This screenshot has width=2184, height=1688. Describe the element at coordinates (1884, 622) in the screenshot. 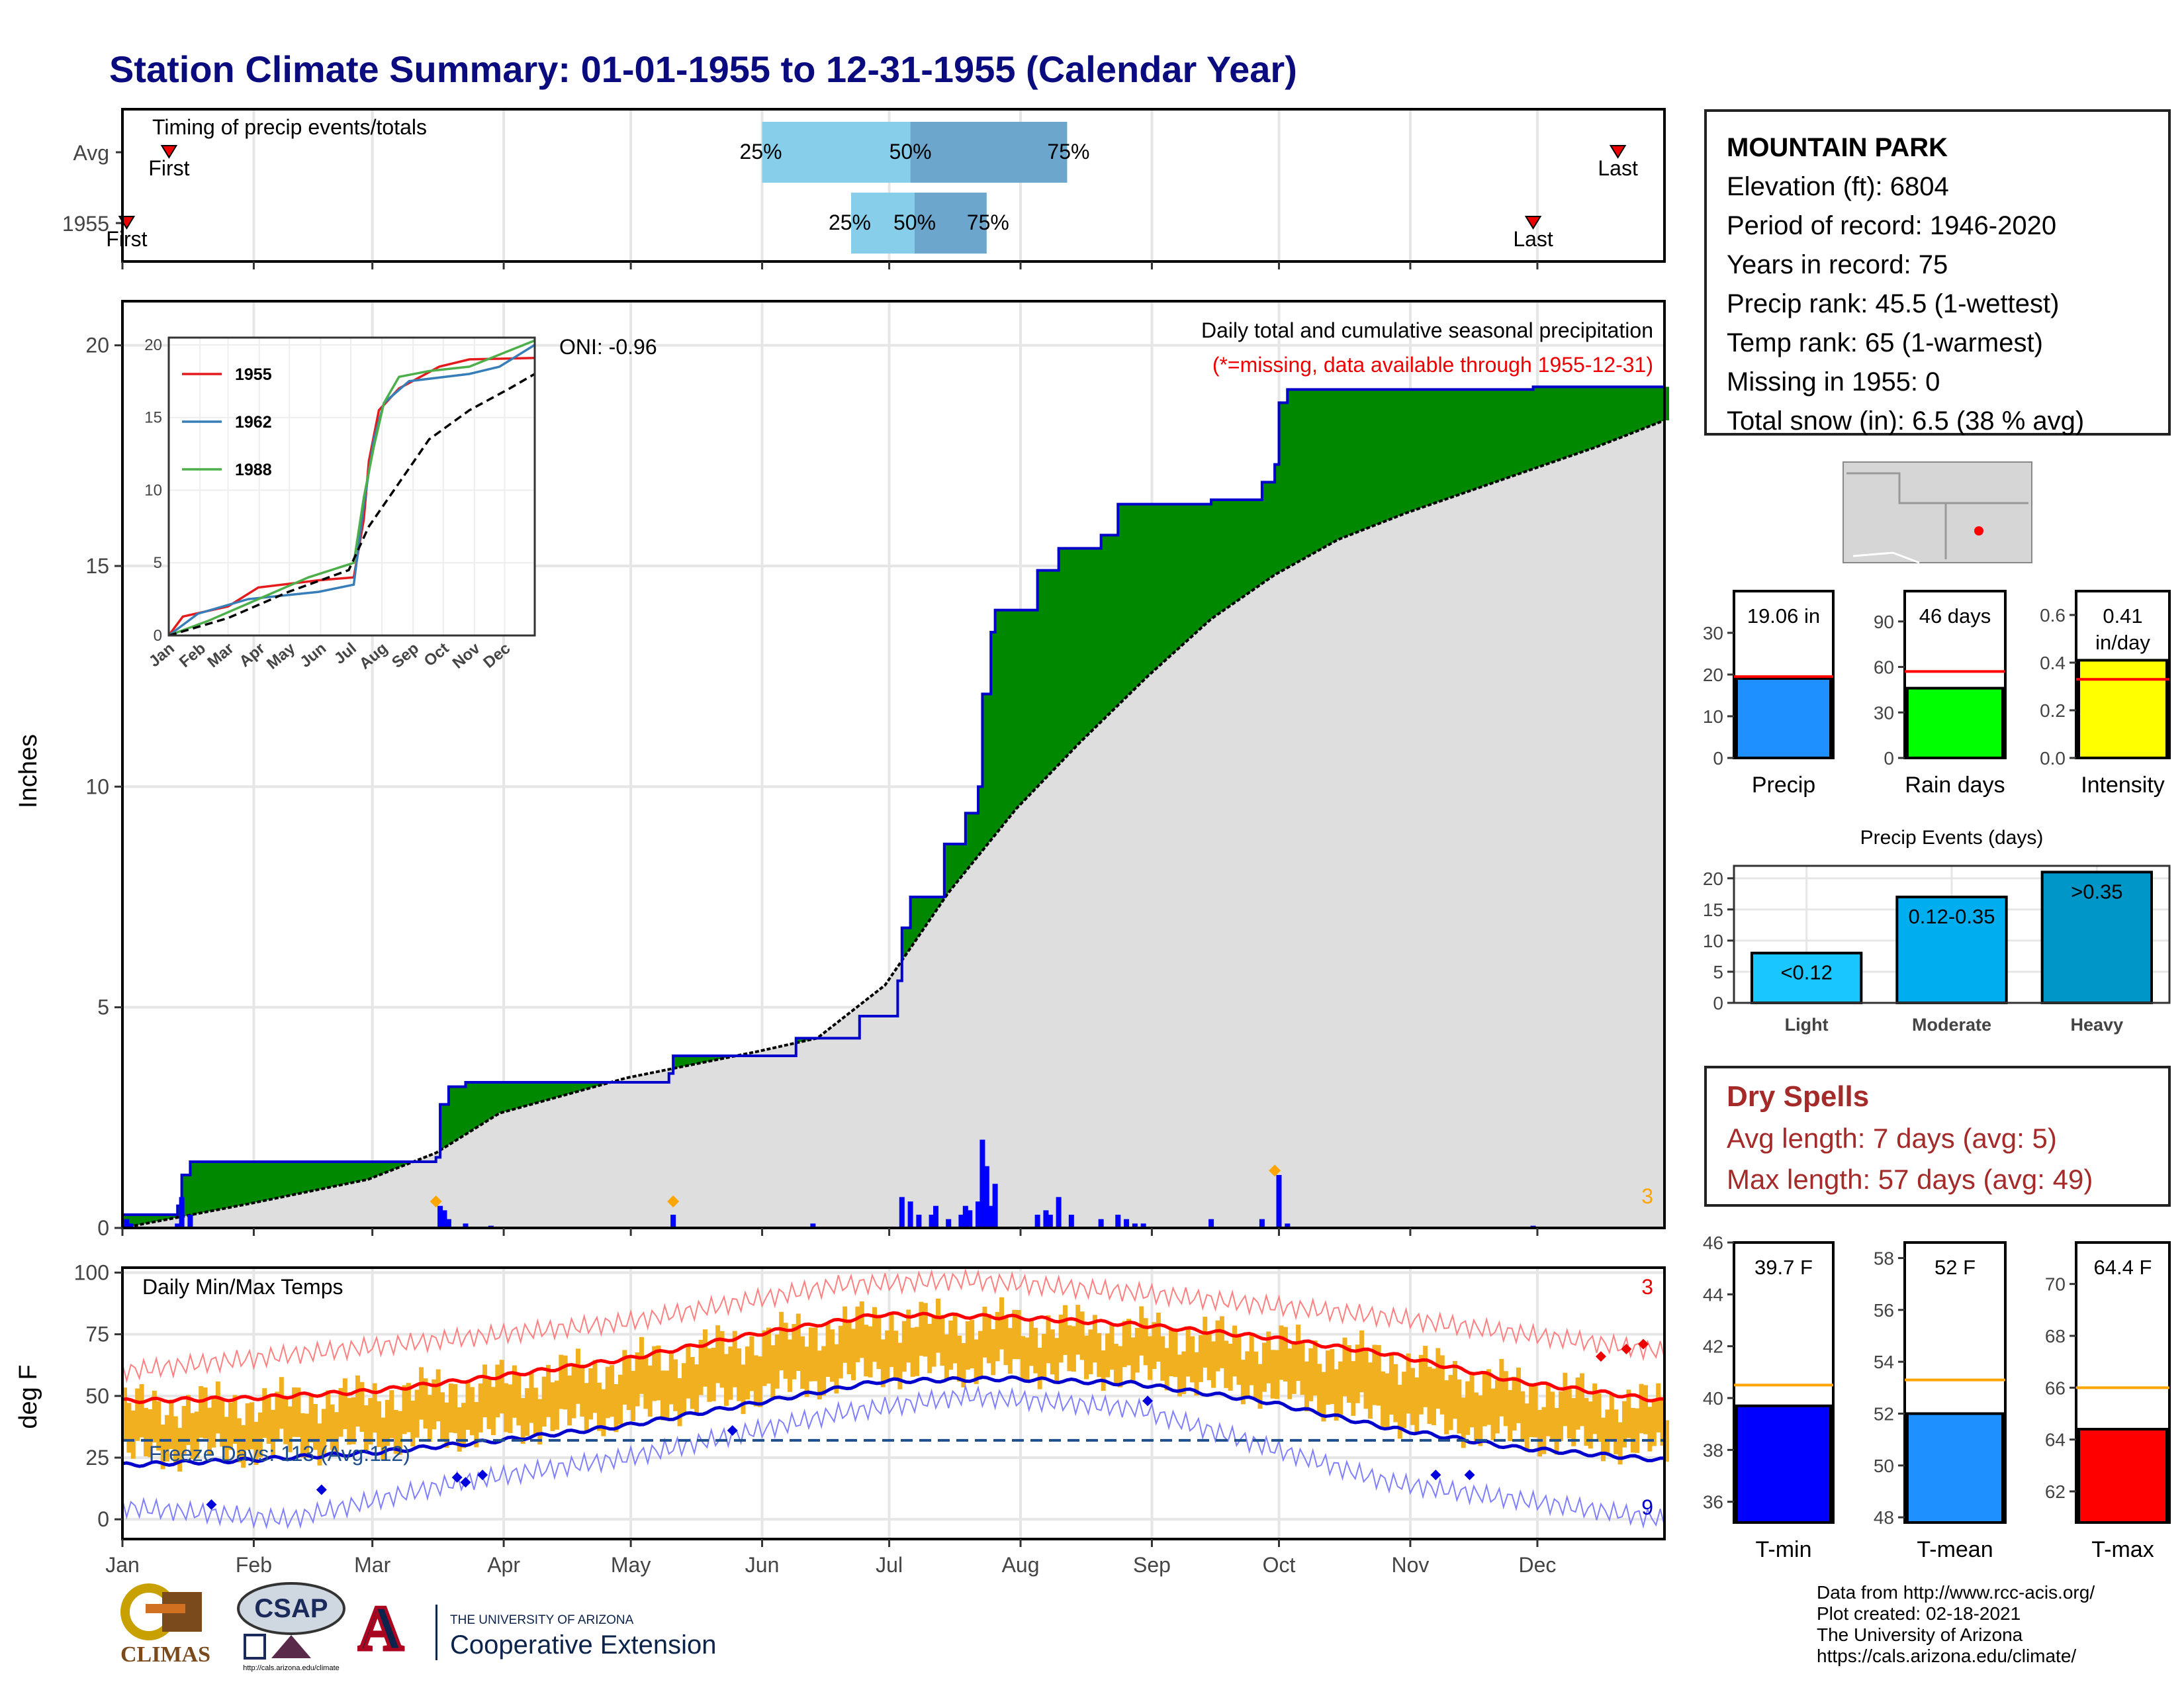

I see `precip-summary-y-tick-label: 90` at that location.